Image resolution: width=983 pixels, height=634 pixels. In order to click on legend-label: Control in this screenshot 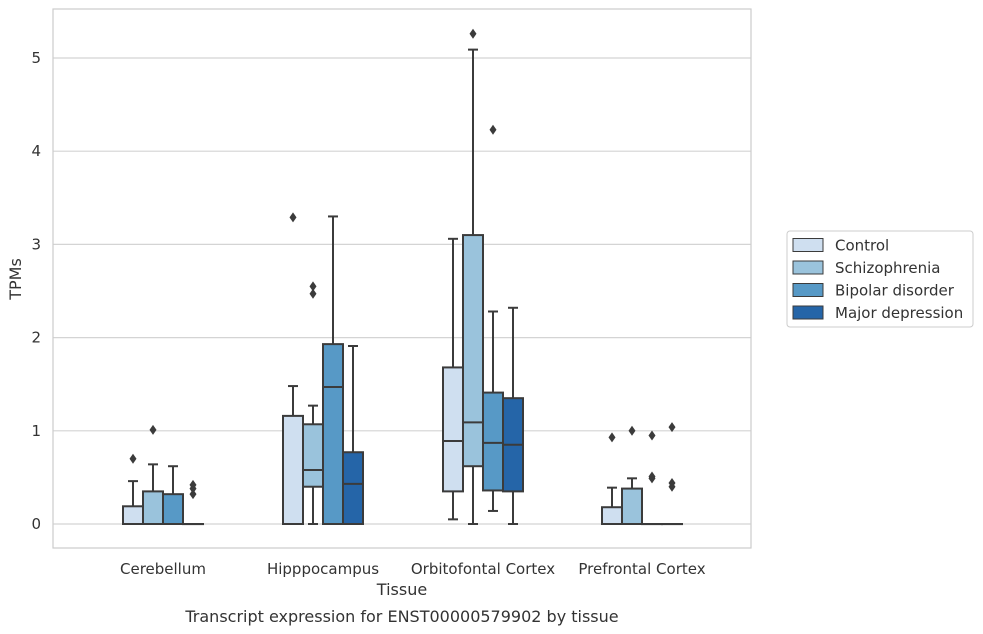, I will do `click(862, 246)`.